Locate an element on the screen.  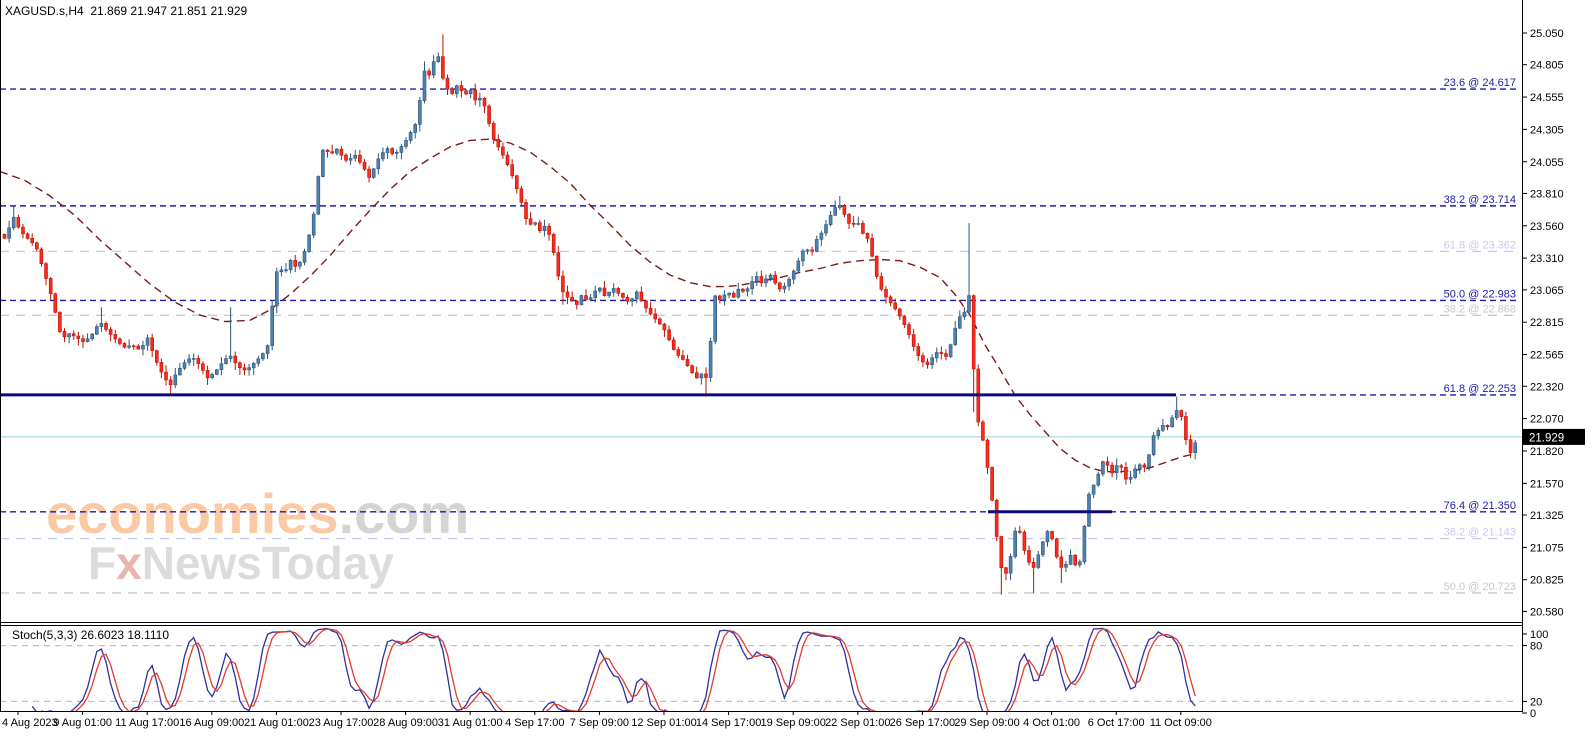
price-tick-label: 22.320 is located at coordinates (1547, 387).